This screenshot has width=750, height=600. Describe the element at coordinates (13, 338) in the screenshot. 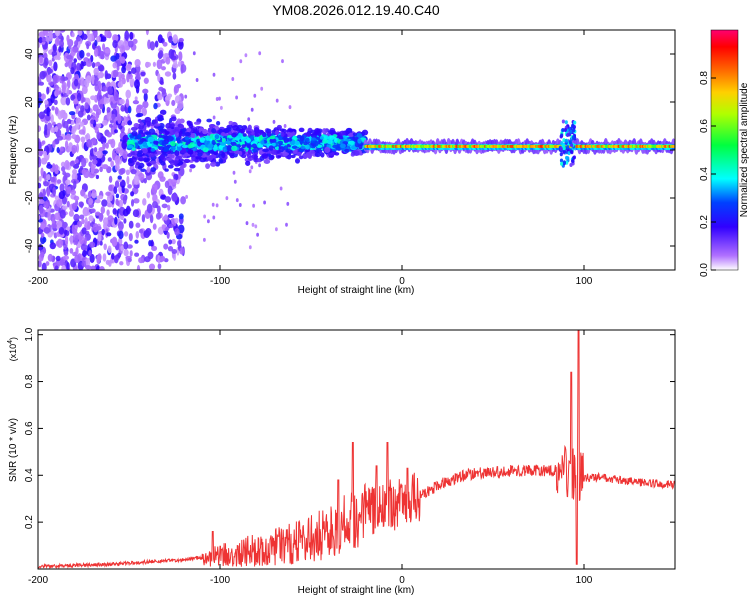

I see `snr-scale-close: )` at that location.